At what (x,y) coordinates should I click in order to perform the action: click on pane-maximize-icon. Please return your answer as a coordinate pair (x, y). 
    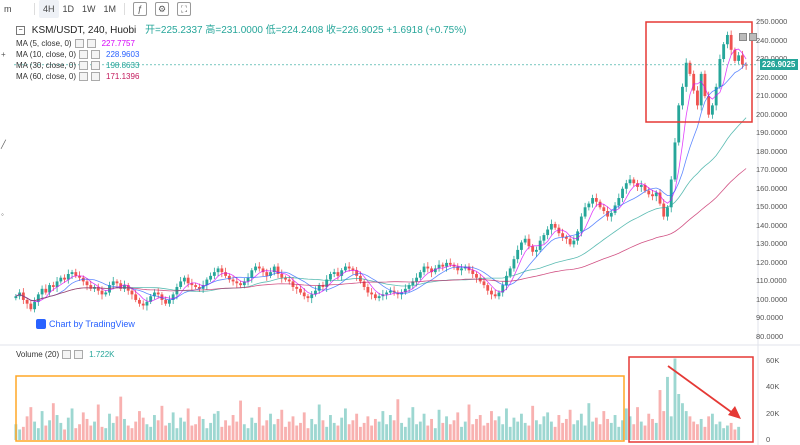
    Looking at the image, I should click on (753, 37).